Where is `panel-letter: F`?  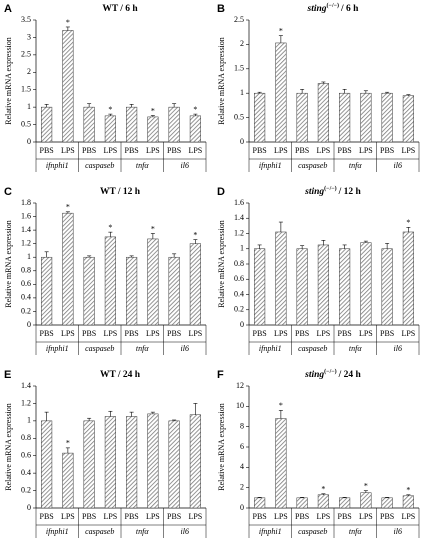 panel-letter: F is located at coordinates (220, 375).